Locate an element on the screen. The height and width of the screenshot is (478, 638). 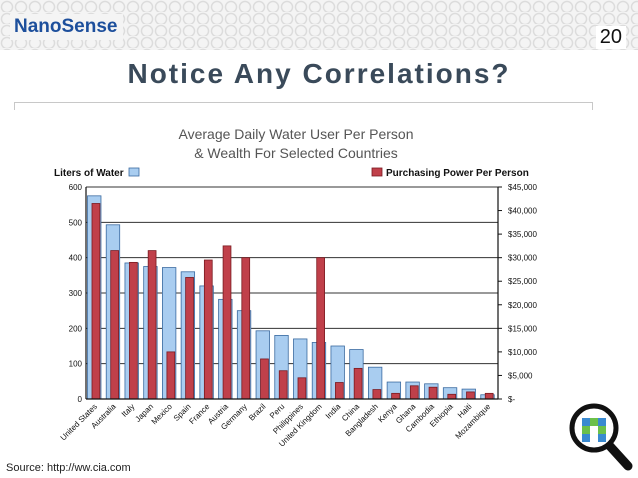
right-tick-label: $45,000 is located at coordinates (522, 187).